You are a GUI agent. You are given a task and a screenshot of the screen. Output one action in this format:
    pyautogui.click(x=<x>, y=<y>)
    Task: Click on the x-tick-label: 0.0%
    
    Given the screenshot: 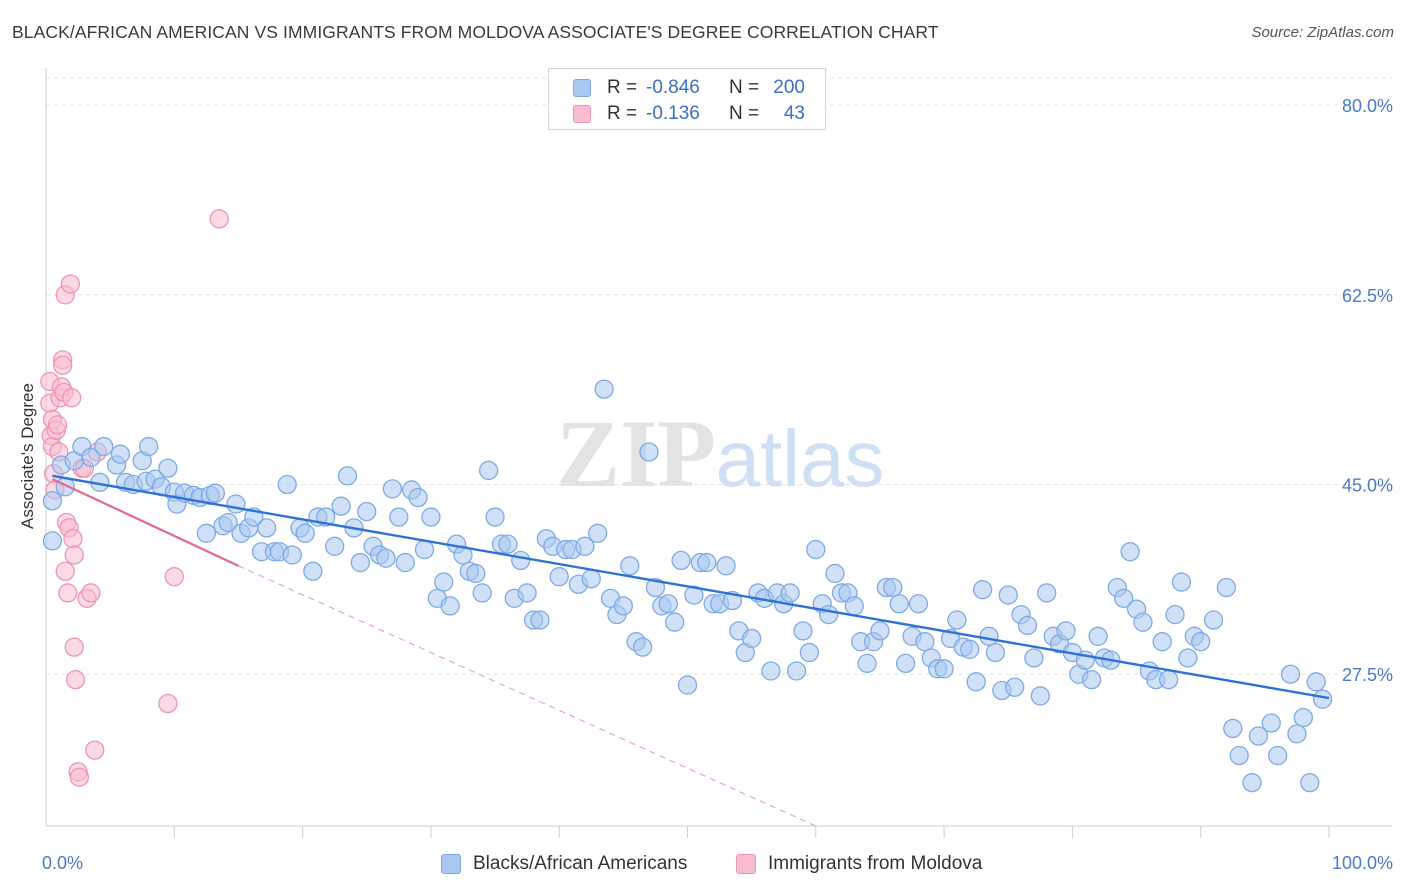 What is the action you would take?
    pyautogui.click(x=62, y=863)
    